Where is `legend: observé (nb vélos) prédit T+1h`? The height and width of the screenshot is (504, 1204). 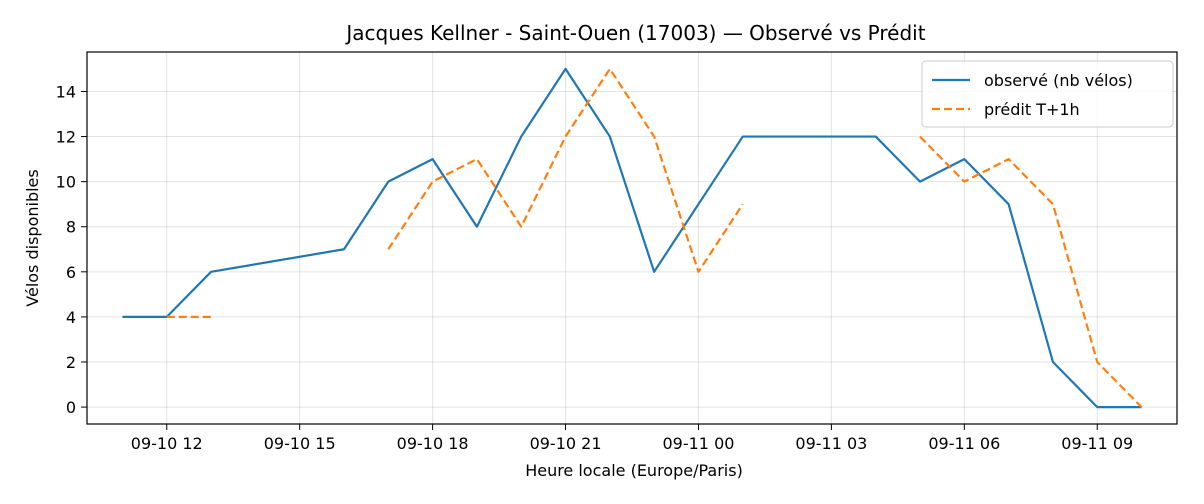
legend: observé (nb vélos) prédit T+1h is located at coordinates (1047, 94).